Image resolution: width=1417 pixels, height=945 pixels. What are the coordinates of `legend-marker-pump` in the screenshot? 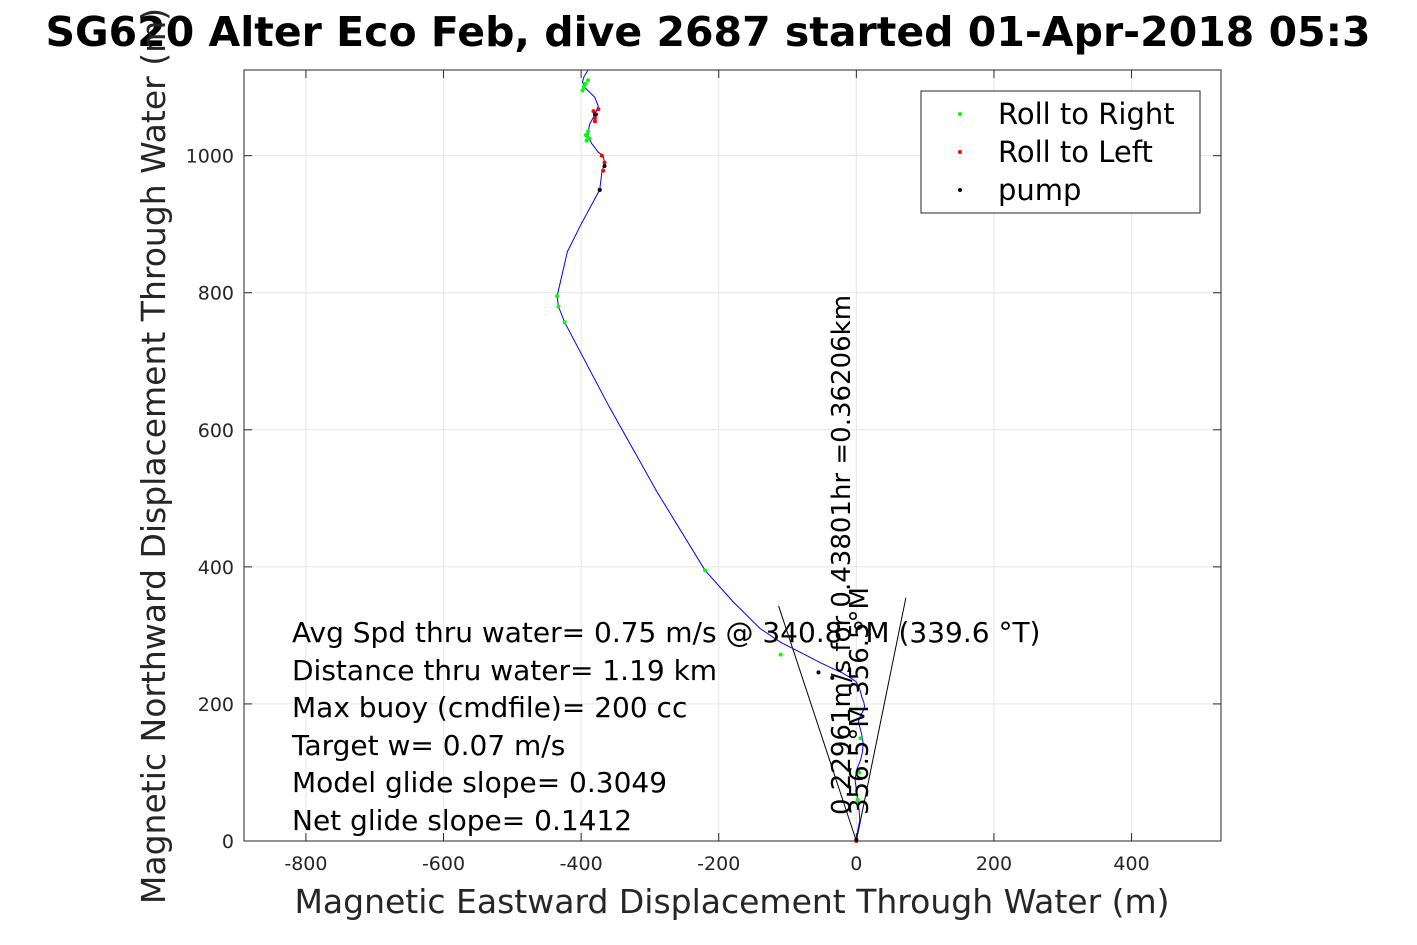 It's located at (960, 190).